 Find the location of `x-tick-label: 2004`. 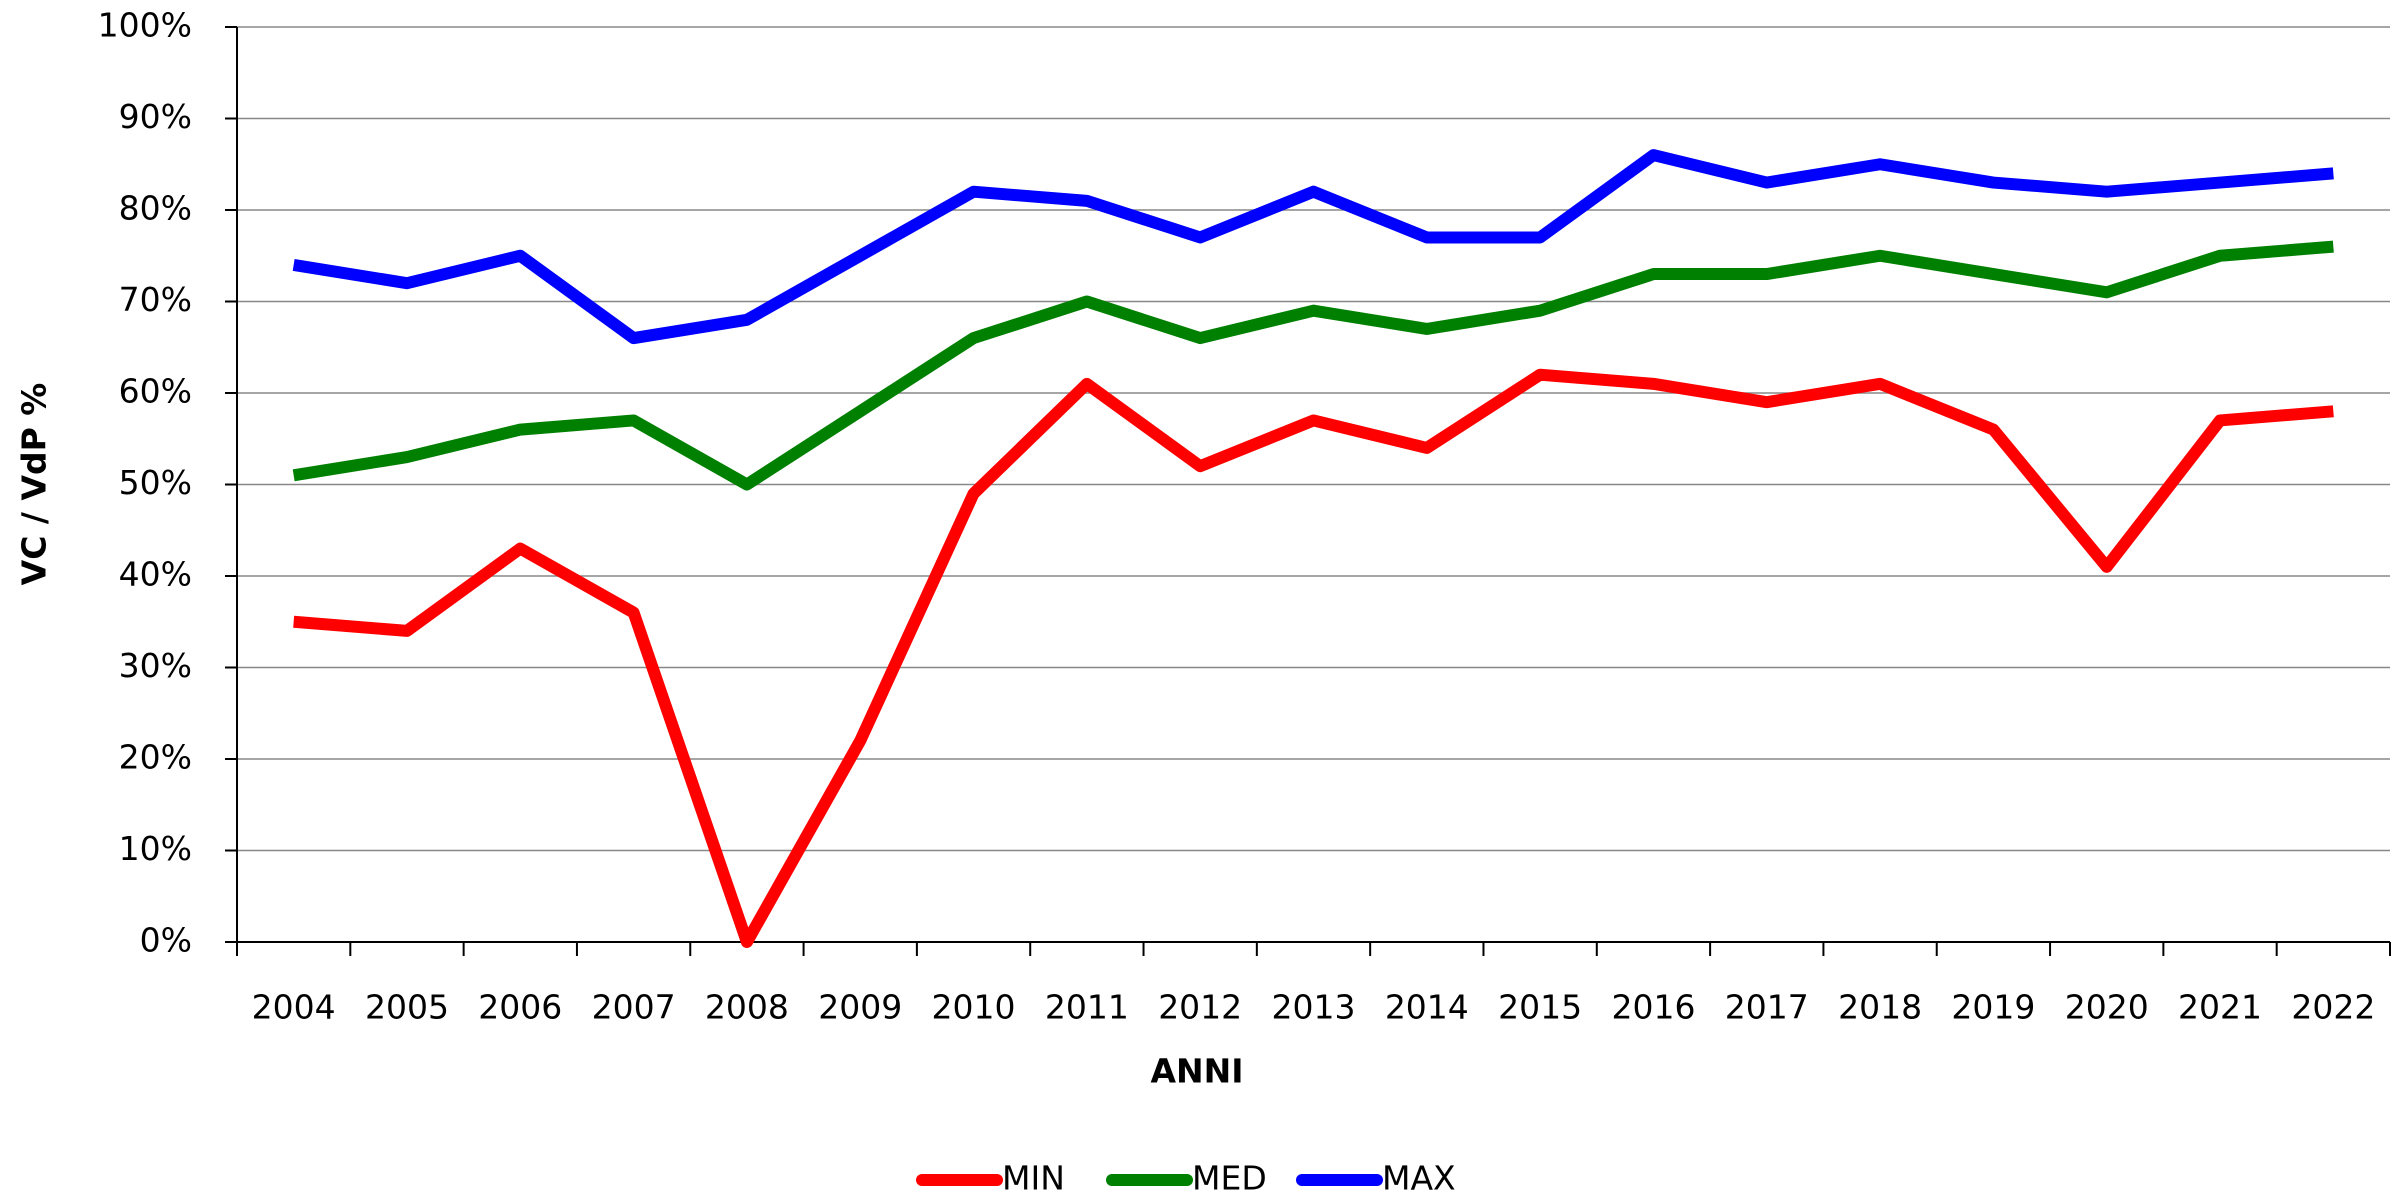

x-tick-label: 2004 is located at coordinates (294, 1007).